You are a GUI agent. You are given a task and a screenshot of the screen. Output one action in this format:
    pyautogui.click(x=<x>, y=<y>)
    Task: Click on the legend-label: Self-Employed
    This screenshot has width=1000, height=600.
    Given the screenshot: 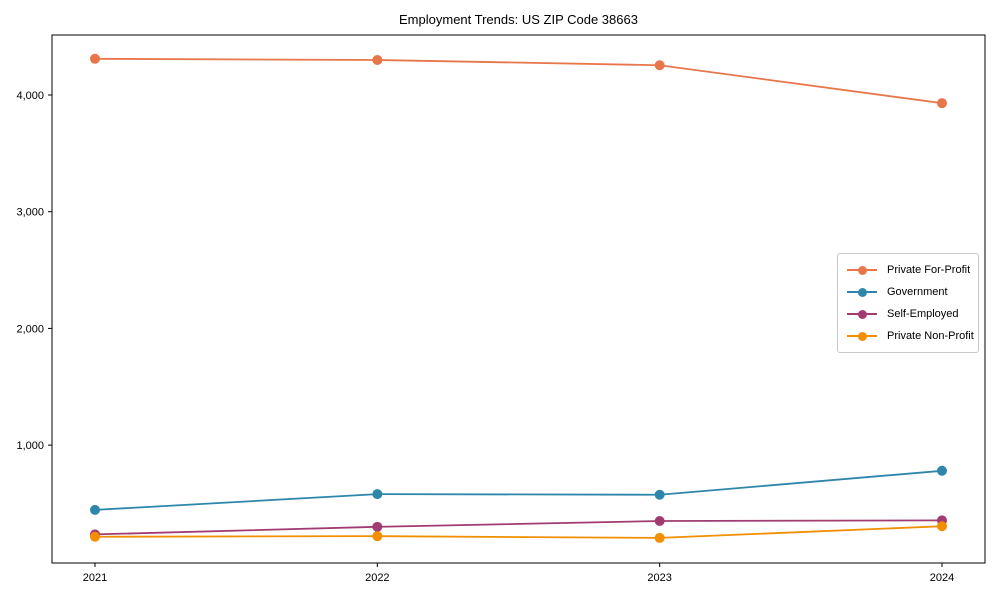 What is the action you would take?
    pyautogui.click(x=923, y=314)
    